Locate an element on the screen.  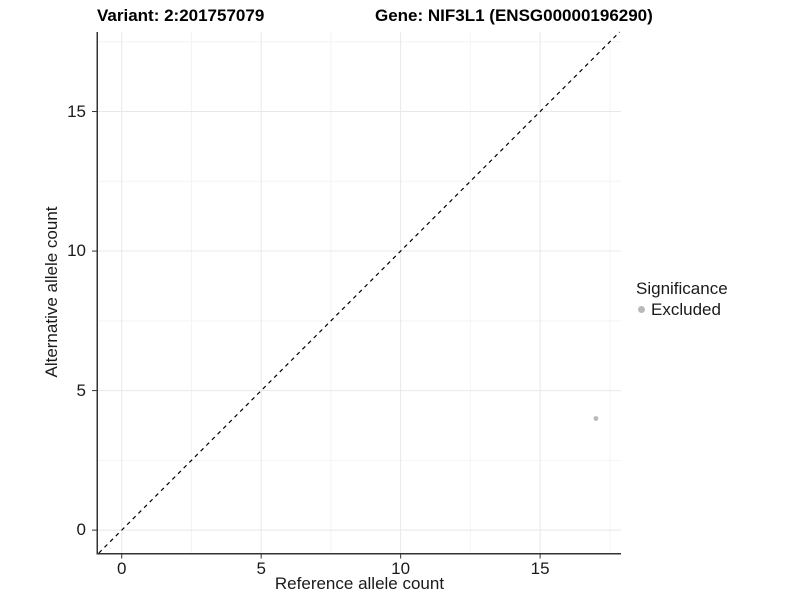
legend: Significance Excluded is located at coordinates (682, 299).